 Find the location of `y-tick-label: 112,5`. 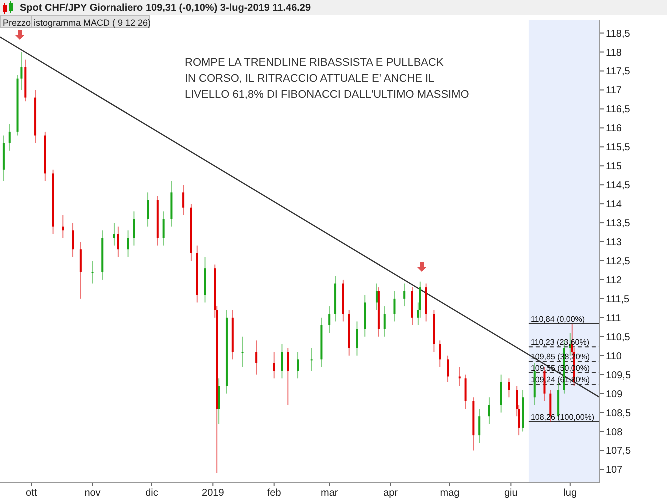

y-tick-label: 112,5 is located at coordinates (618, 262).